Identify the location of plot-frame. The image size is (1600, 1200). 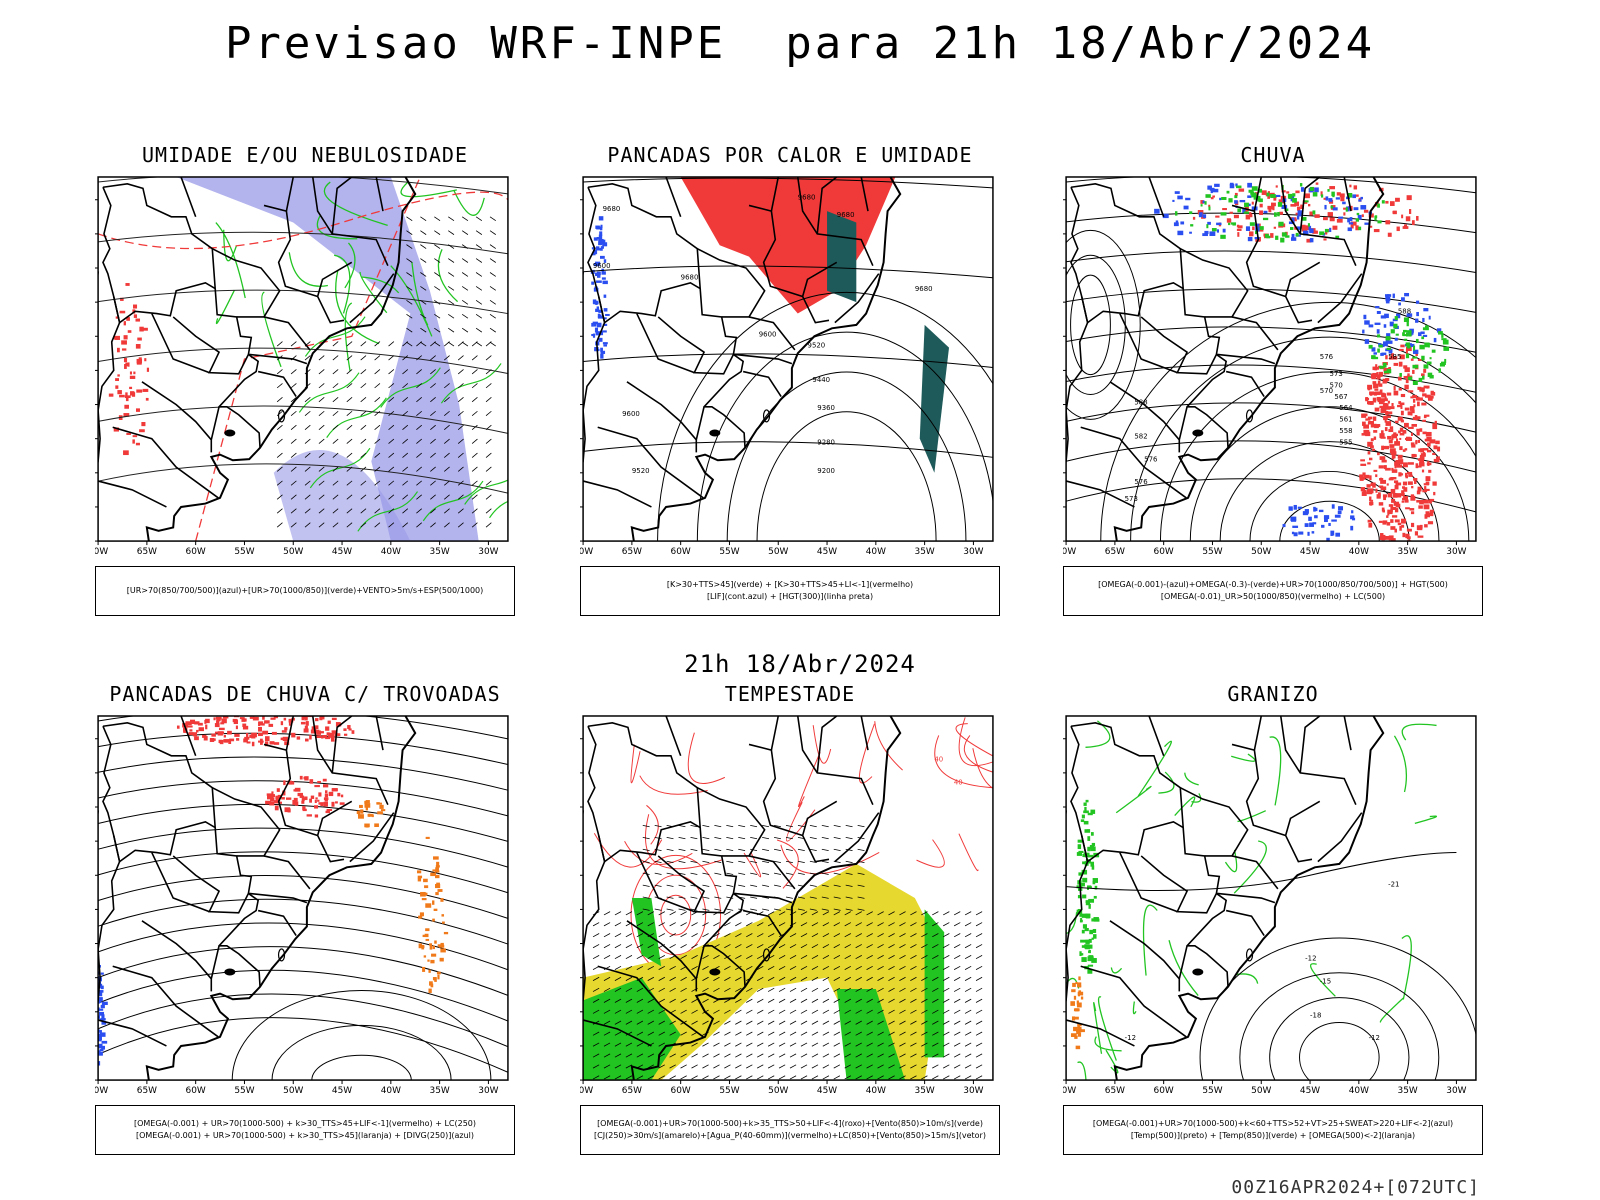
(788, 898).